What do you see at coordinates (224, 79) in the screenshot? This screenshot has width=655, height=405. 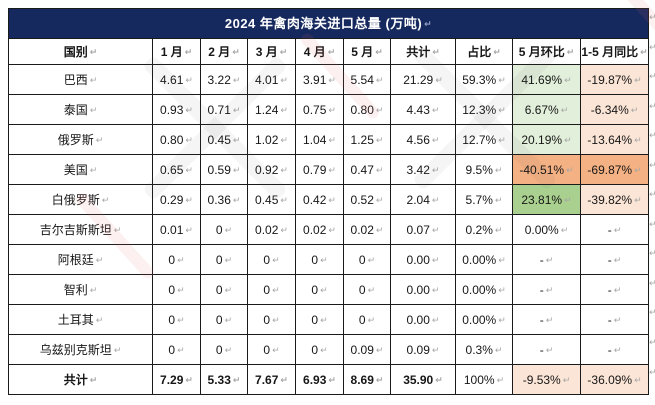 I see `cell-m2: 3.22 ↵` at bounding box center [224, 79].